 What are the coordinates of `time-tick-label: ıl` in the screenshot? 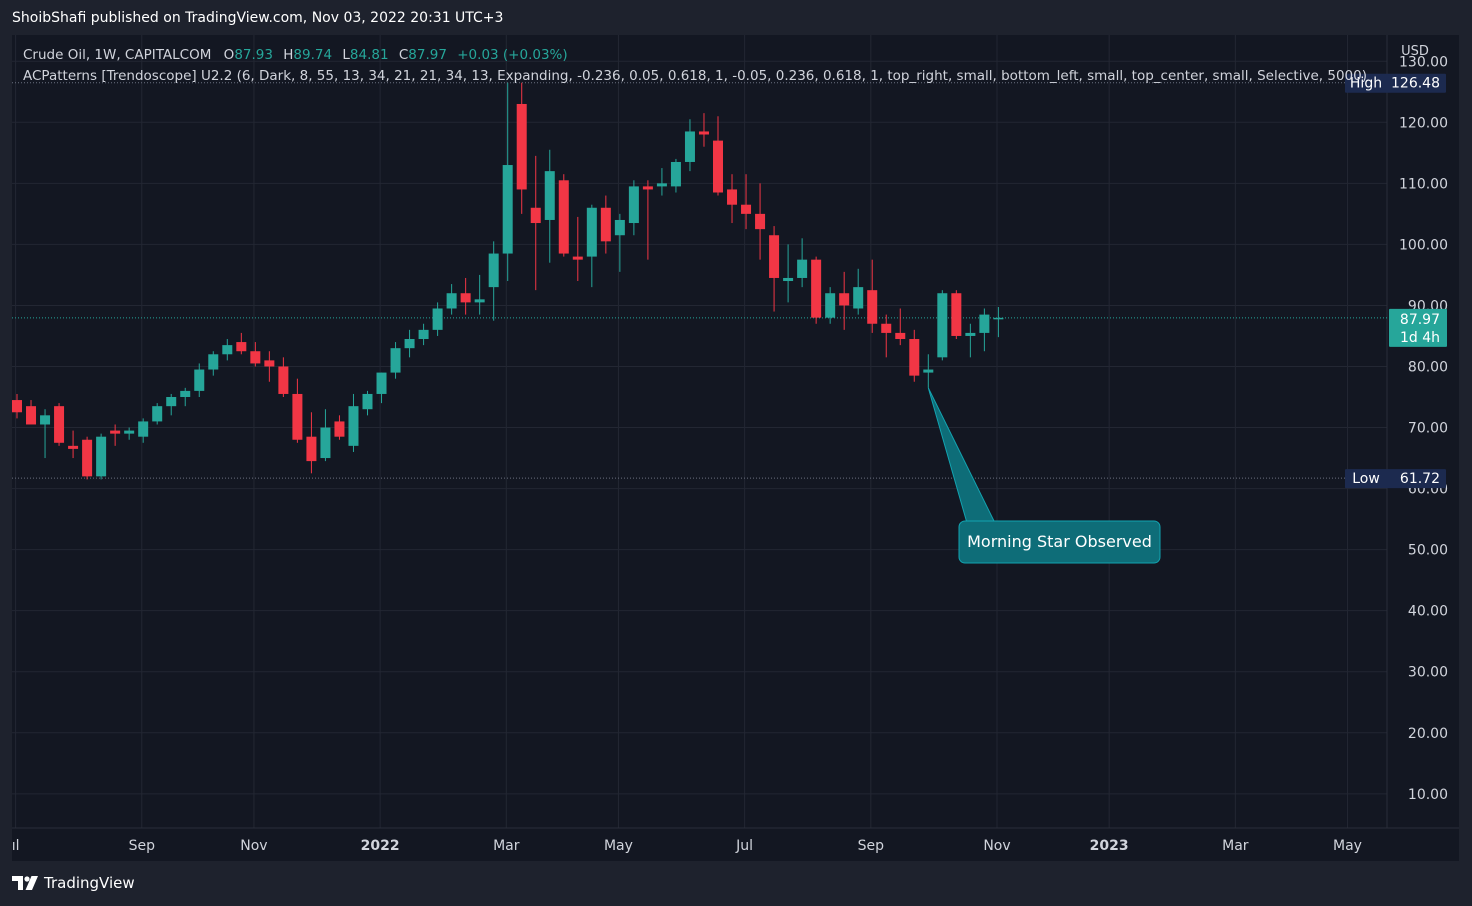 It's located at (15, 846).